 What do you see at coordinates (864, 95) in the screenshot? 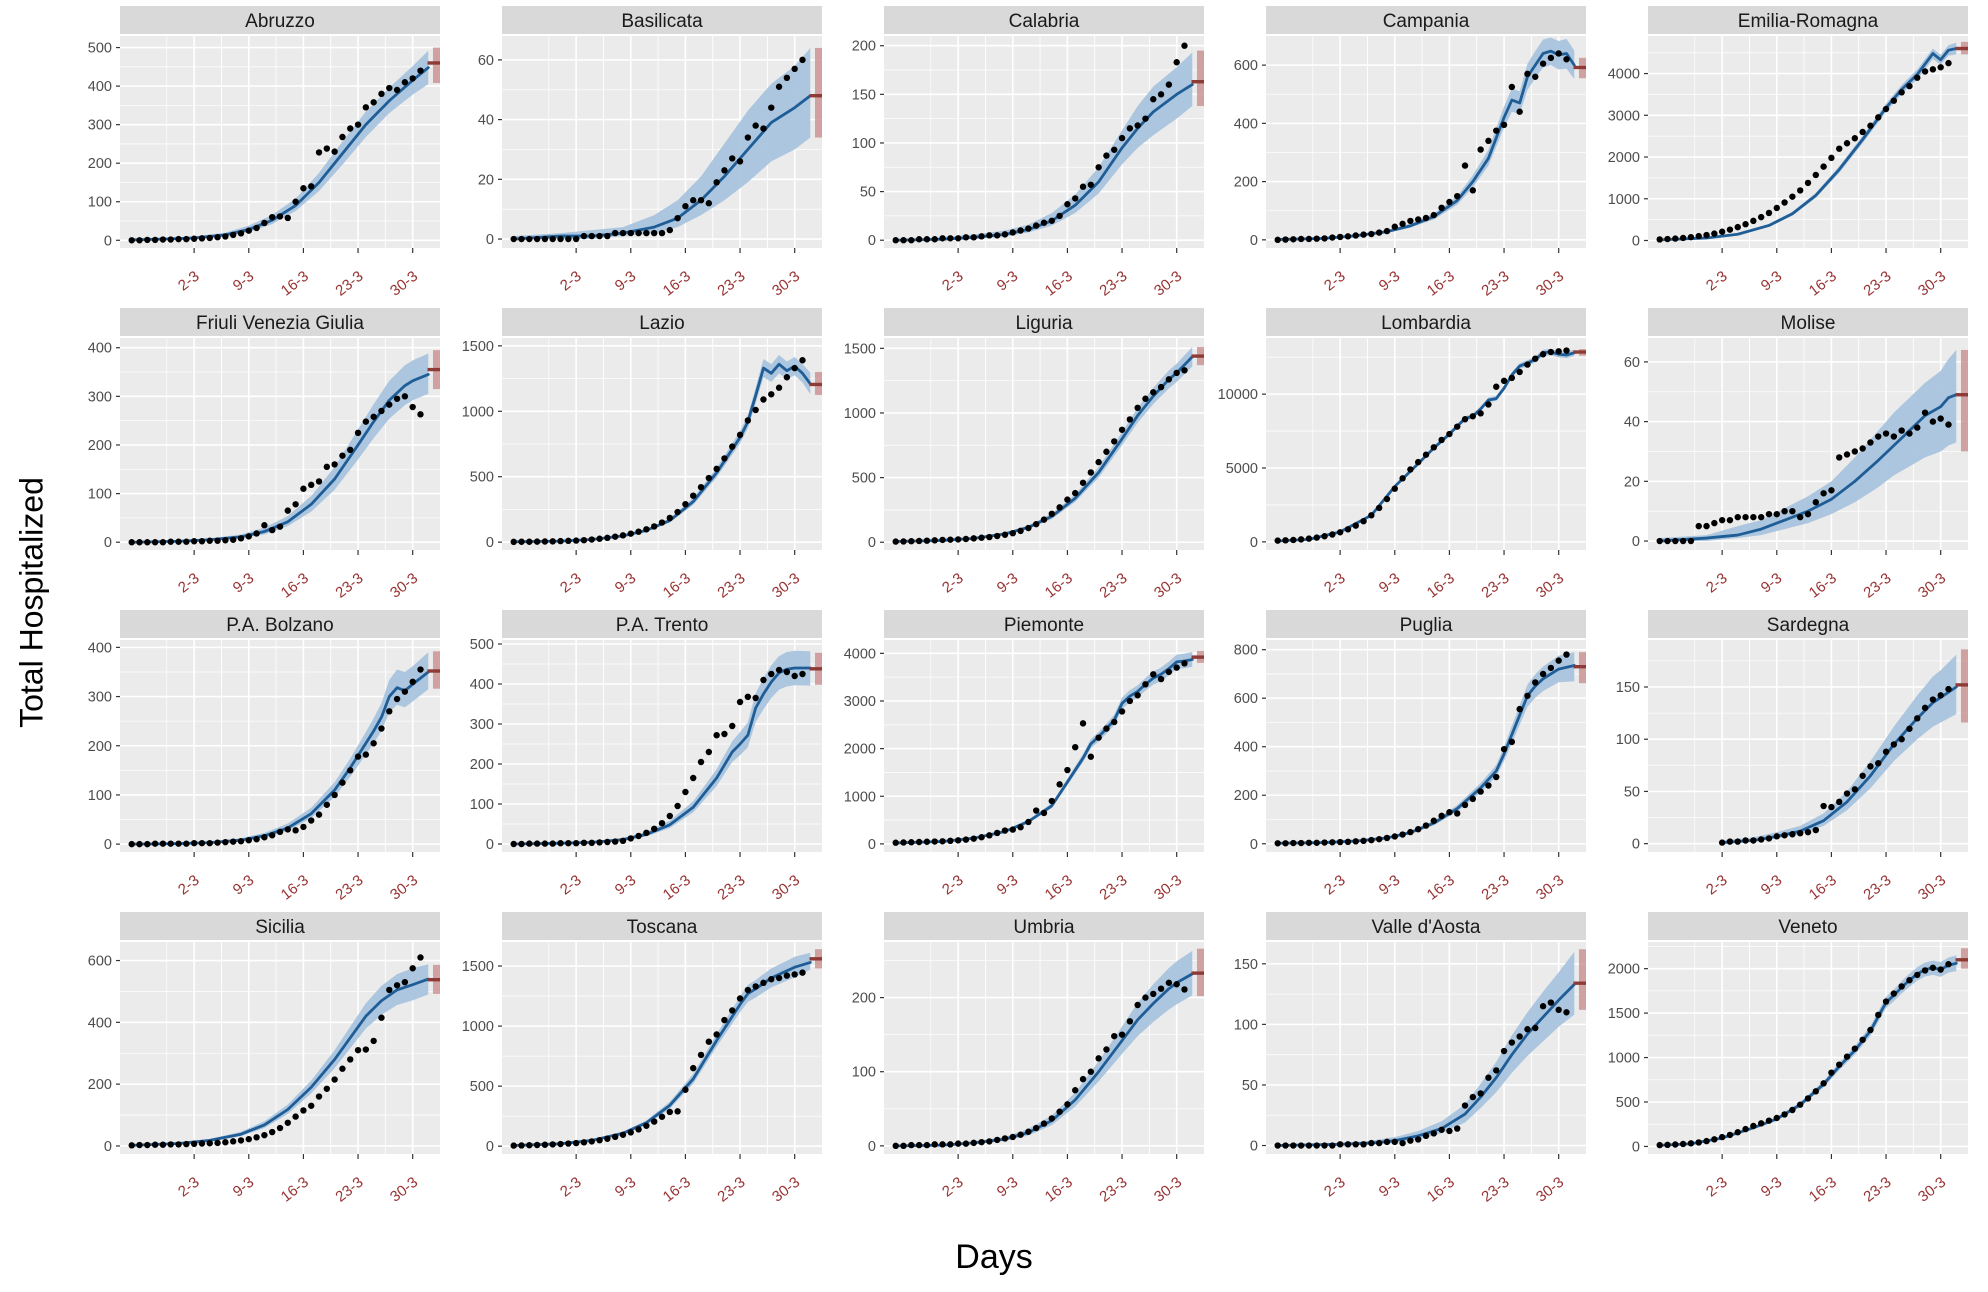
I see `y-axis-tick-label: 150` at bounding box center [864, 95].